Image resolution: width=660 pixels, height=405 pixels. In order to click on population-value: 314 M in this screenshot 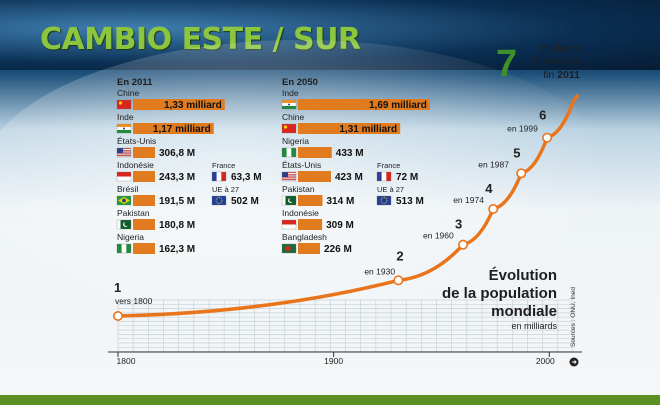, I will do `click(340, 201)`.